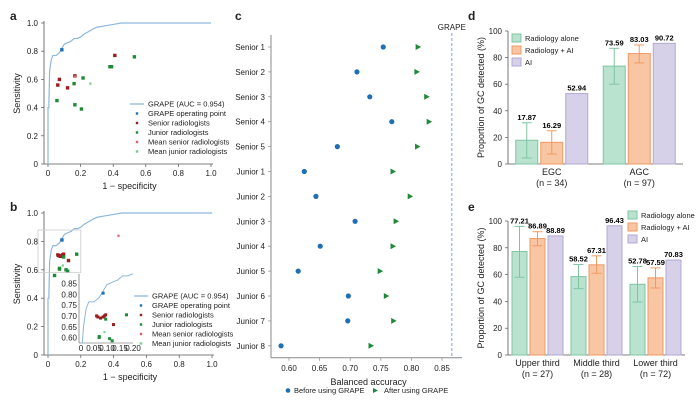 The image size is (700, 402). Describe the element at coordinates (537, 363) in the screenshot. I see `x-tick-label: Upper third` at that location.